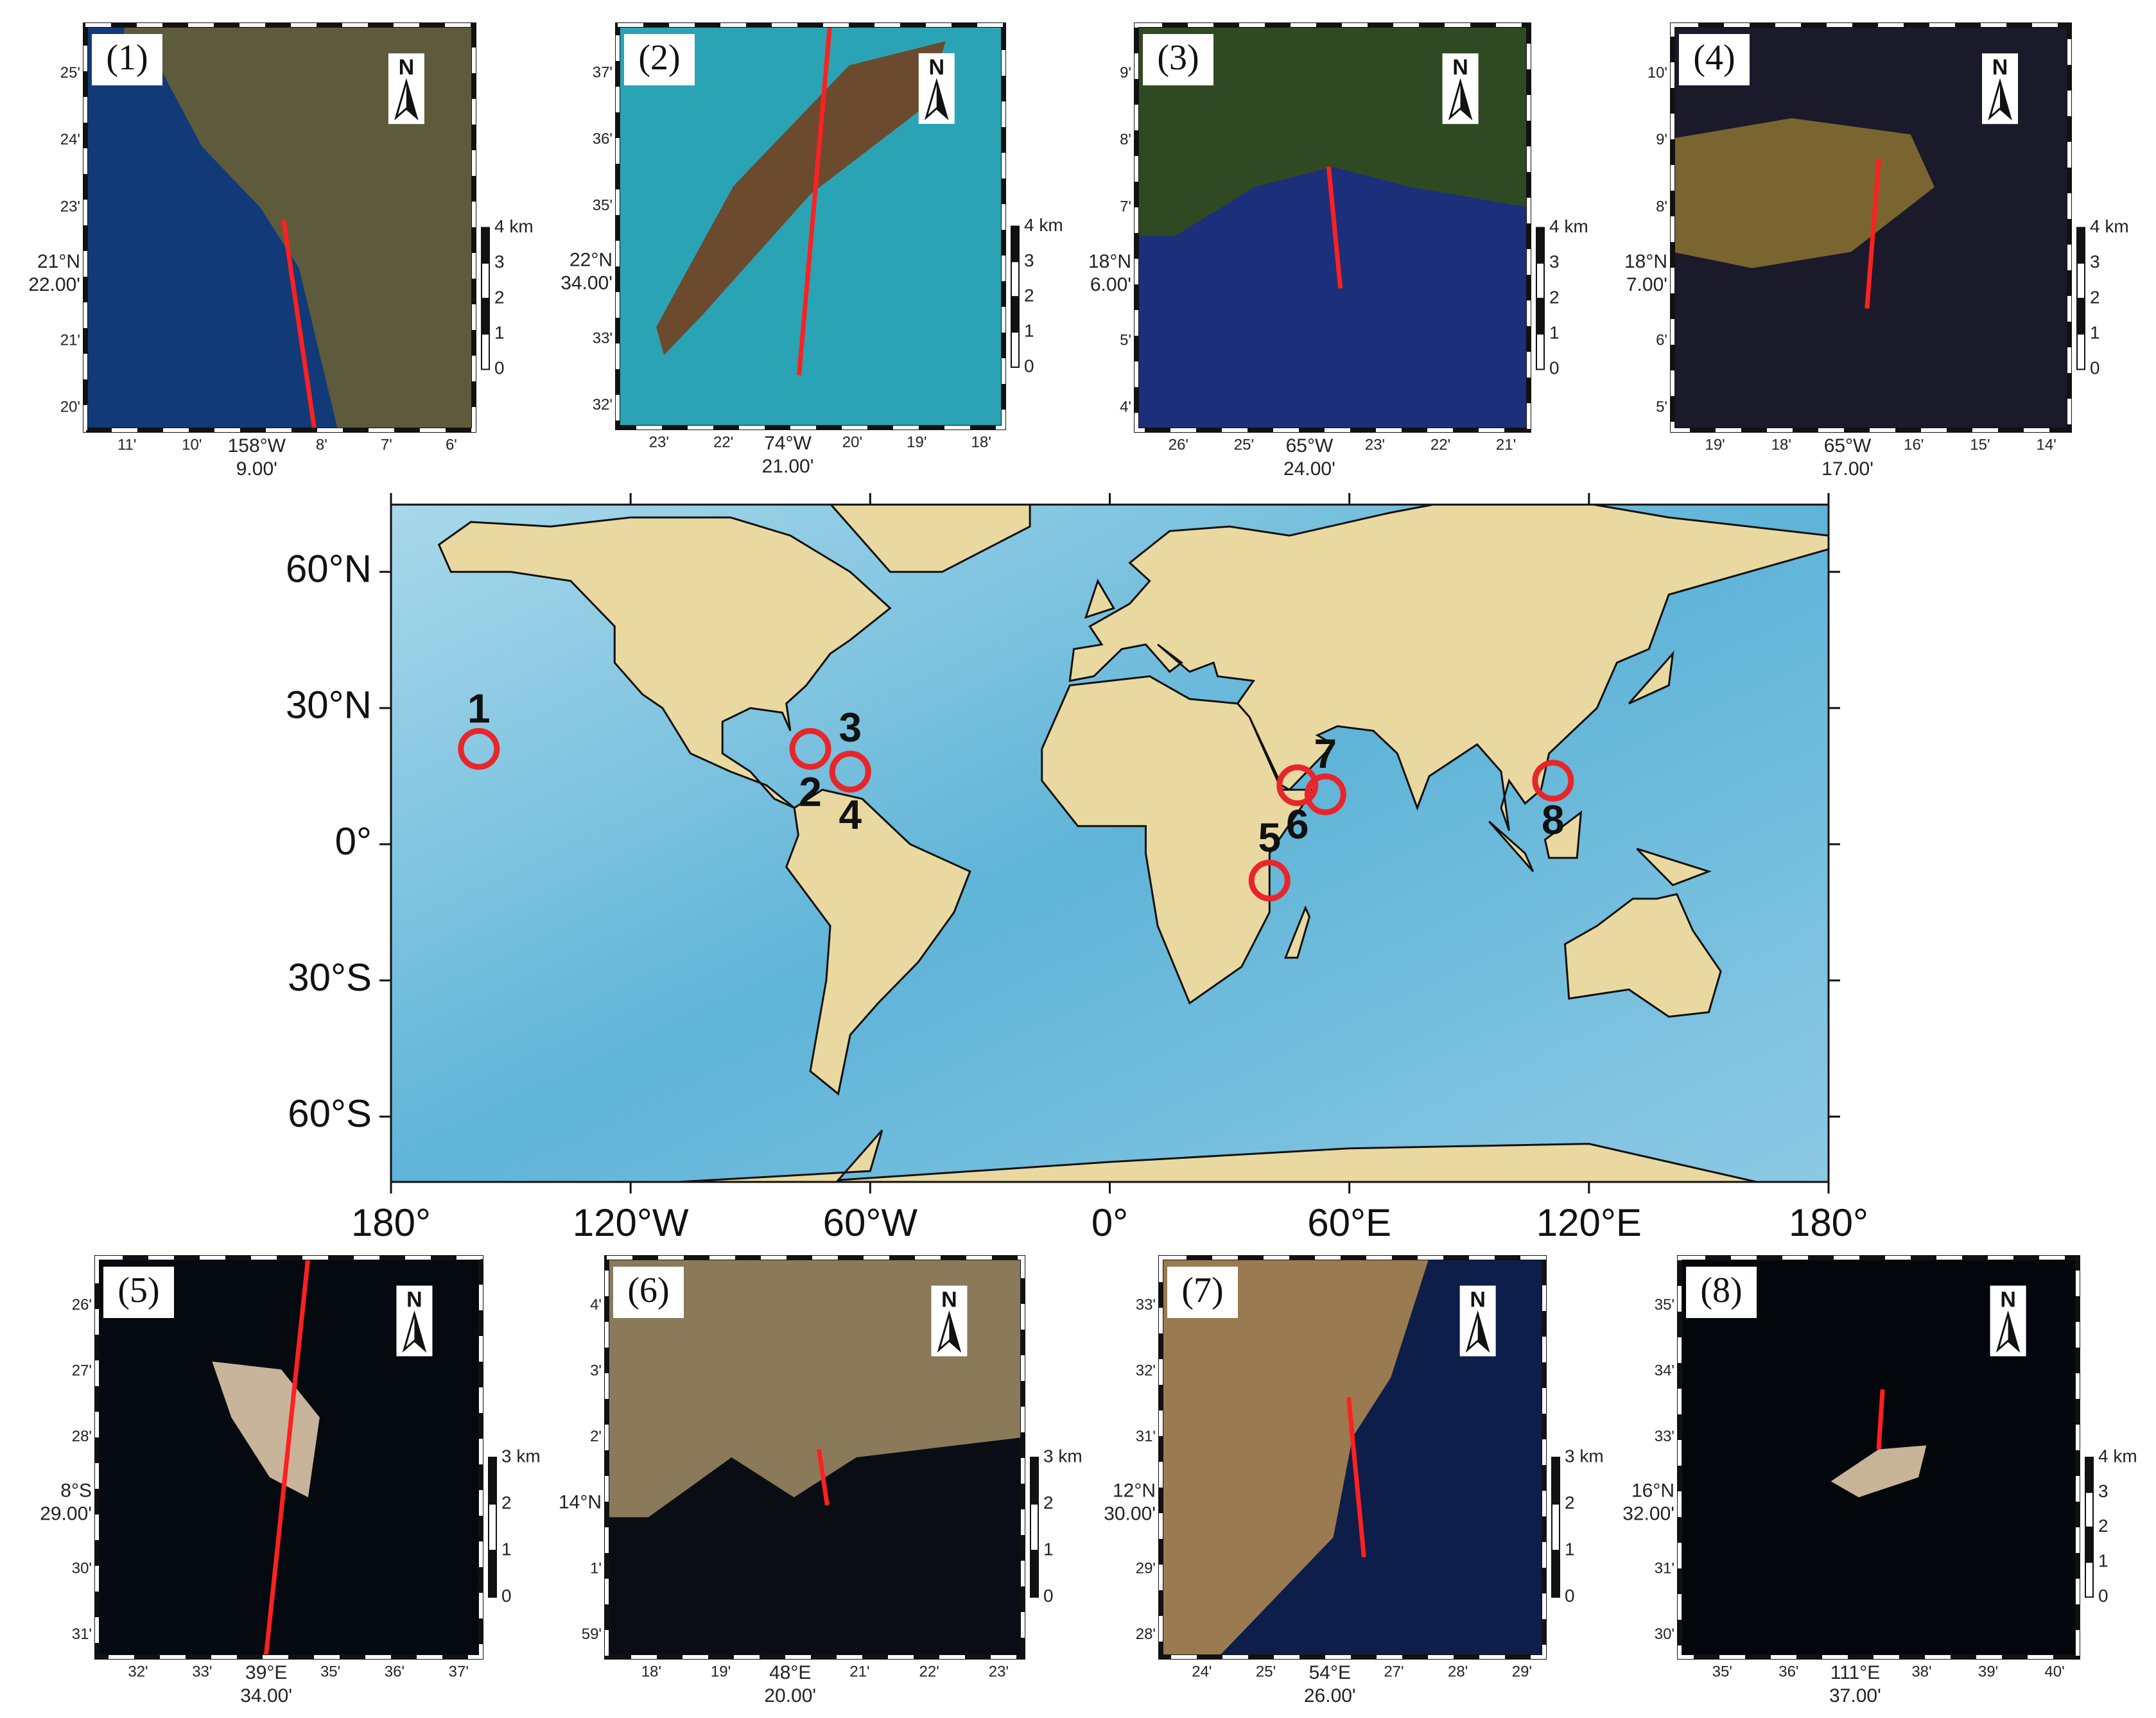  I want to click on site-label: 7, so click(1325, 754).